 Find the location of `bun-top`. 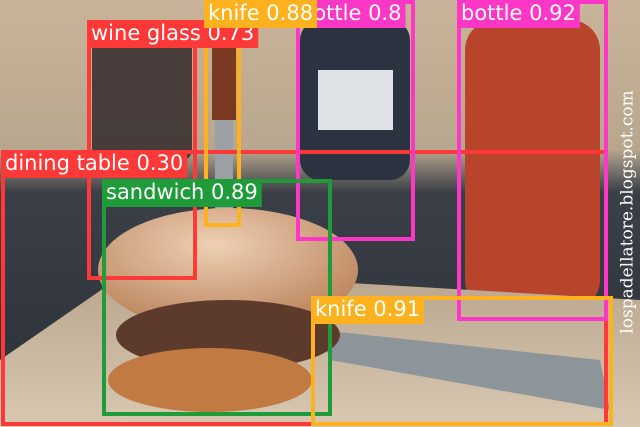

bun-top is located at coordinates (228, 270).